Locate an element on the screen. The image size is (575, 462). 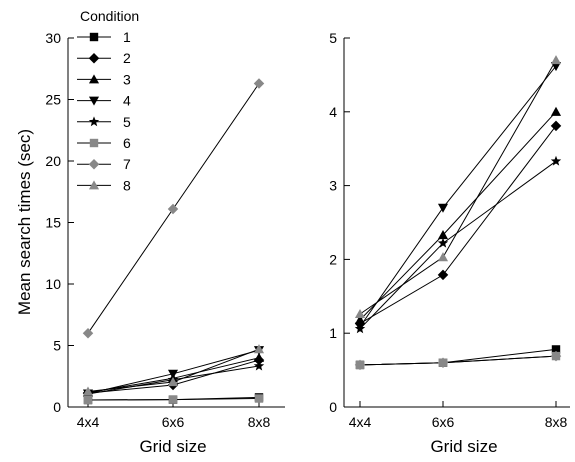
legend-item: 1 is located at coordinates (104, 37).